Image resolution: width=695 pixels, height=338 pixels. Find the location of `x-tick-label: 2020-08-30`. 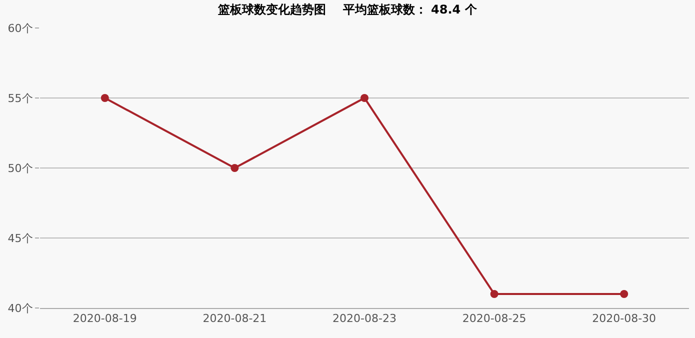

x-tick-label: 2020-08-30 is located at coordinates (624, 319).